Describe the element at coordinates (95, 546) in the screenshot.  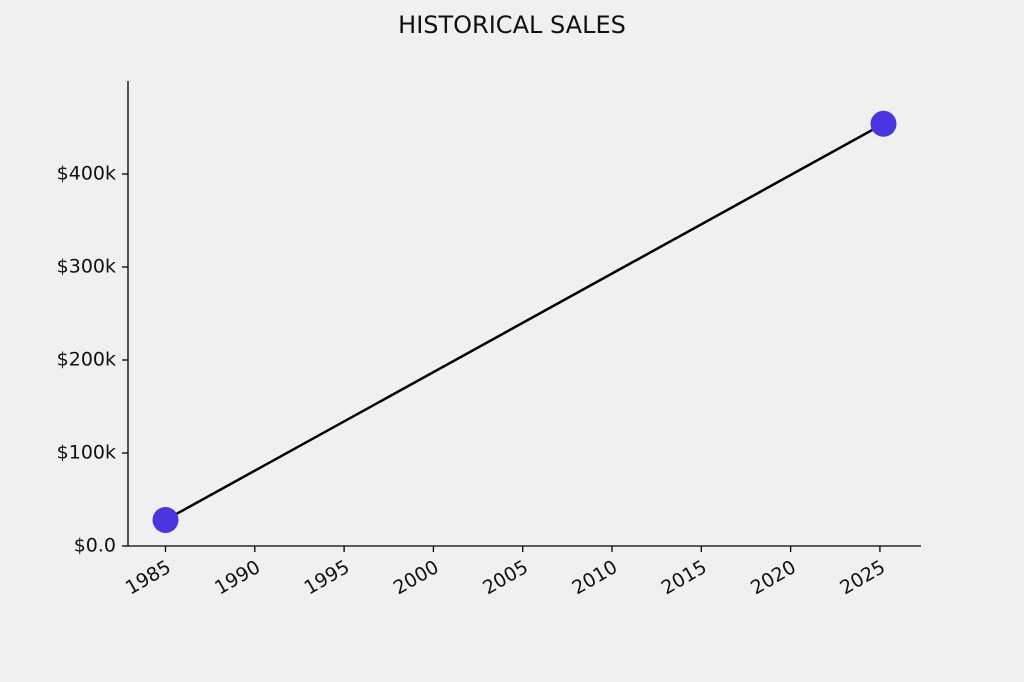
I see `y-tick-label: $0.0` at that location.